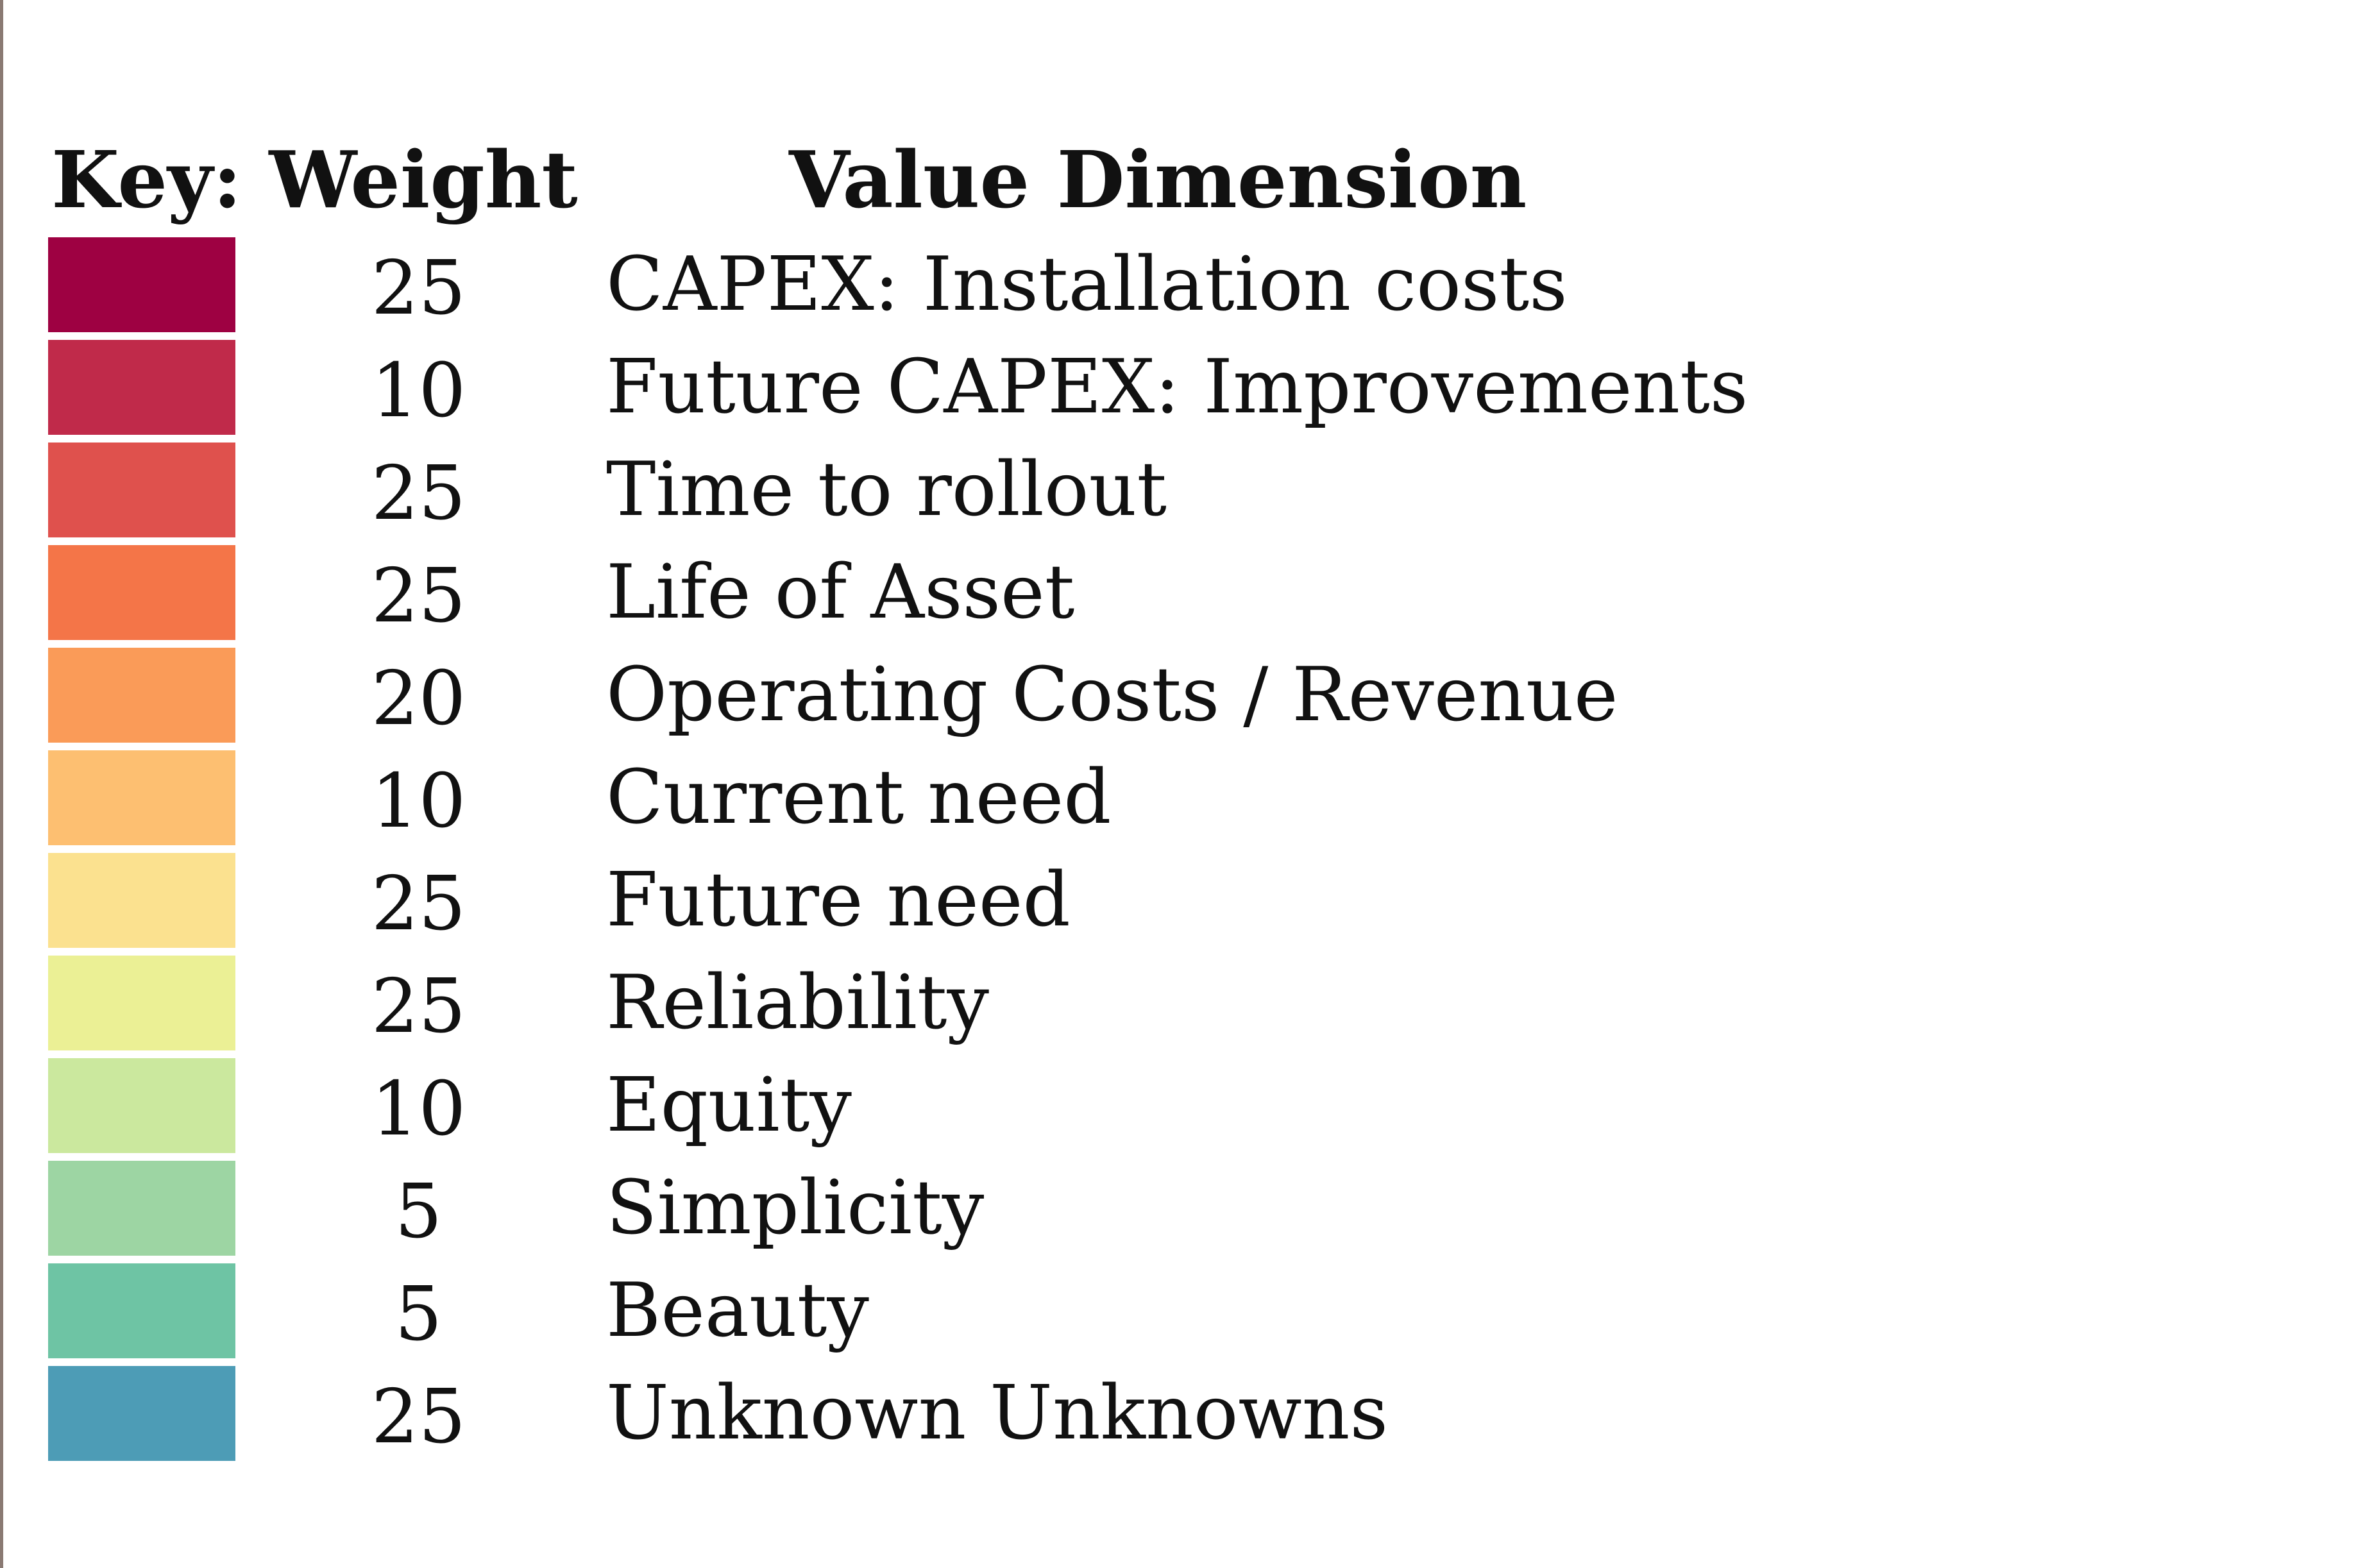 This screenshot has width=2354, height=1568. I want to click on legend-row: 25 Time to rollout, so click(1177, 494).